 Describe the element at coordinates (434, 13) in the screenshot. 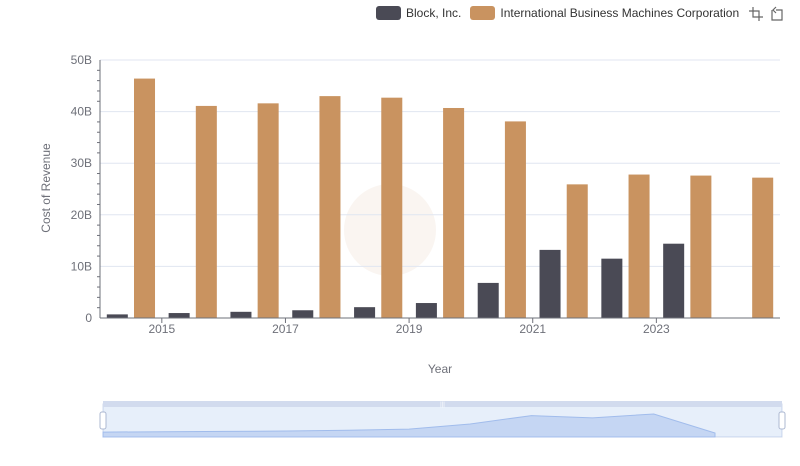

I see `legend-label-block: Block, Inc.` at that location.